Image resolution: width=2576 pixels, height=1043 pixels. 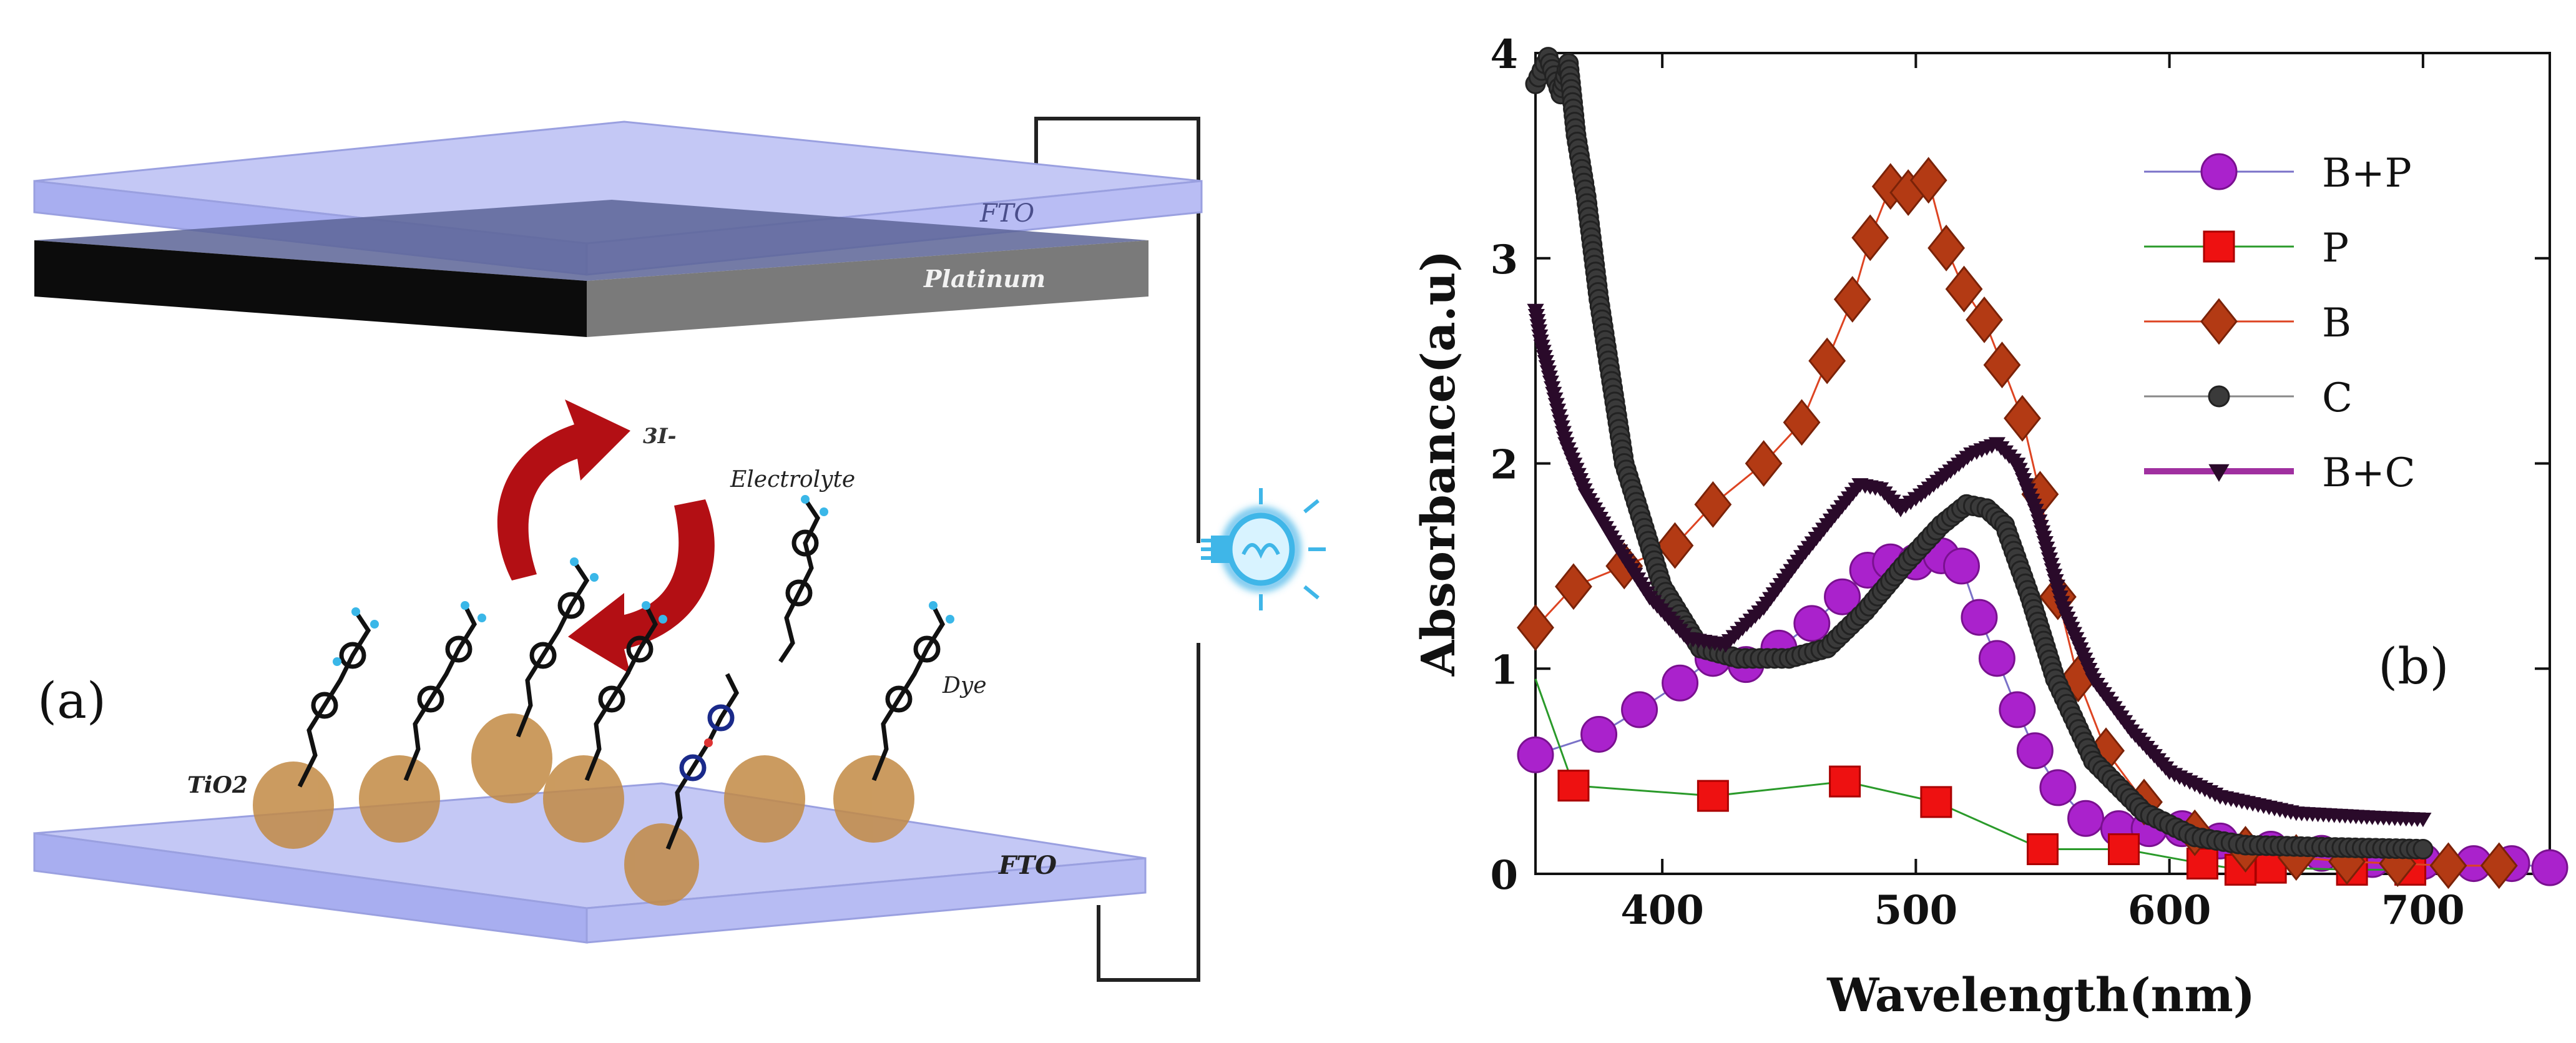 What do you see at coordinates (1263, 549) in the screenshot?
I see `light-bulb-icon` at bounding box center [1263, 549].